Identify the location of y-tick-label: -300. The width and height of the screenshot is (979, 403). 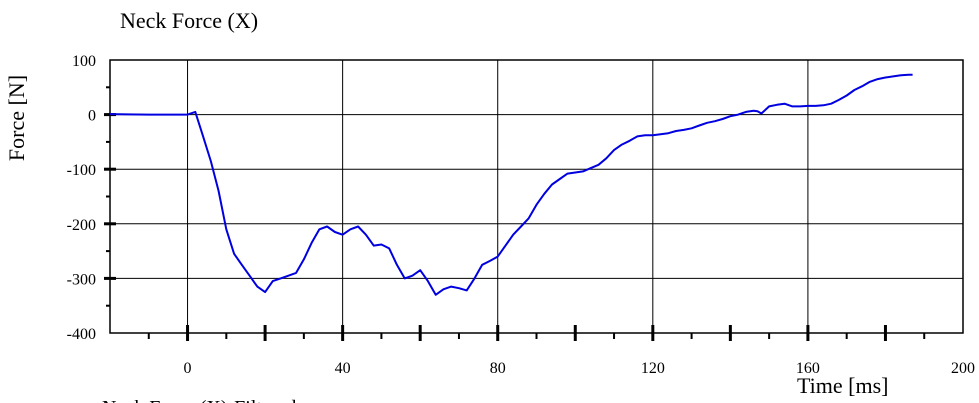
(81, 279).